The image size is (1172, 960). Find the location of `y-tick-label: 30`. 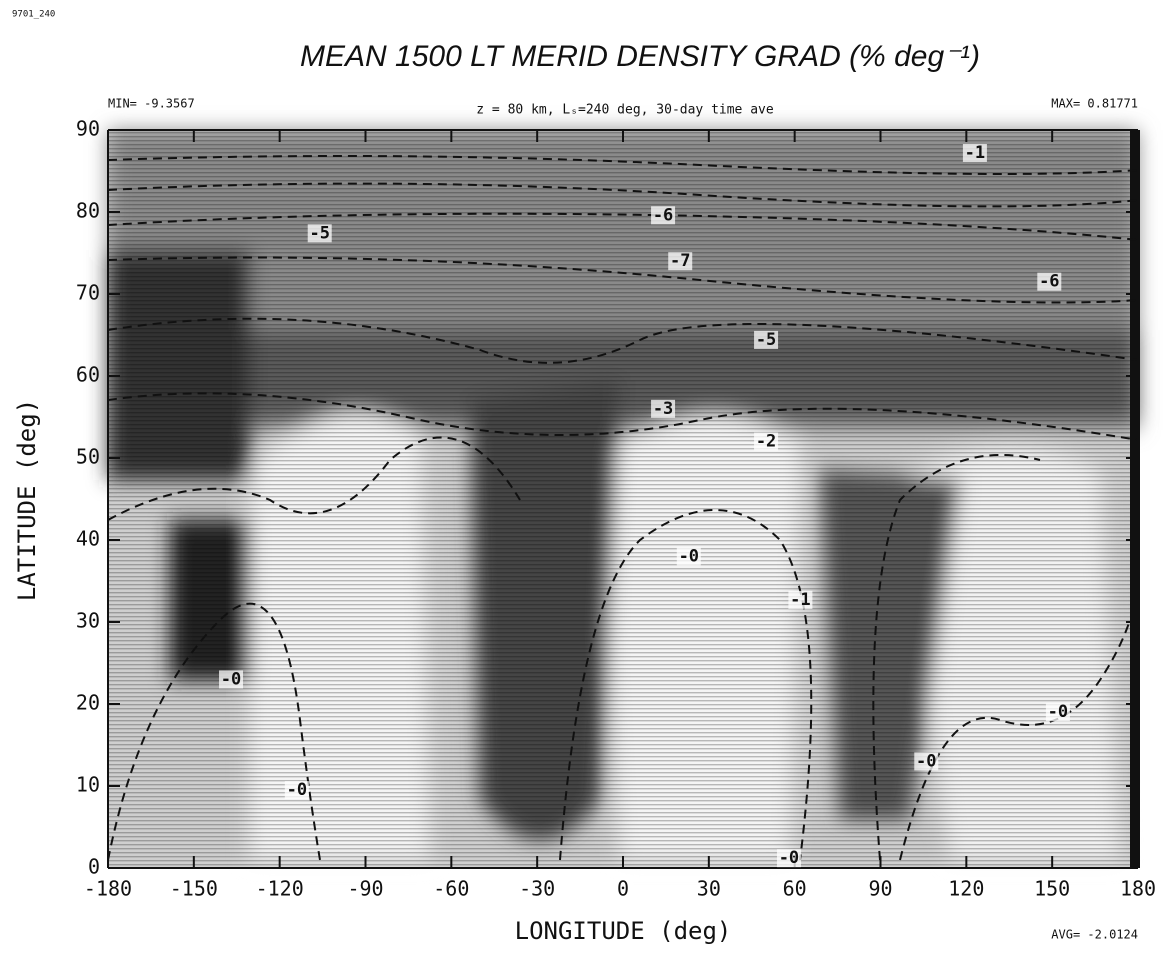

y-tick-label: 30 is located at coordinates (88, 621).